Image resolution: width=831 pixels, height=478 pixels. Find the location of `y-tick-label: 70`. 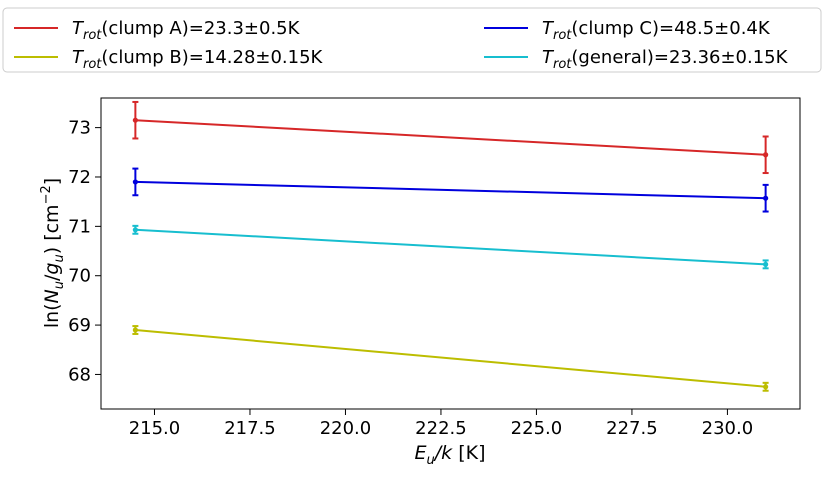

y-tick-label: 70 is located at coordinates (79, 276).